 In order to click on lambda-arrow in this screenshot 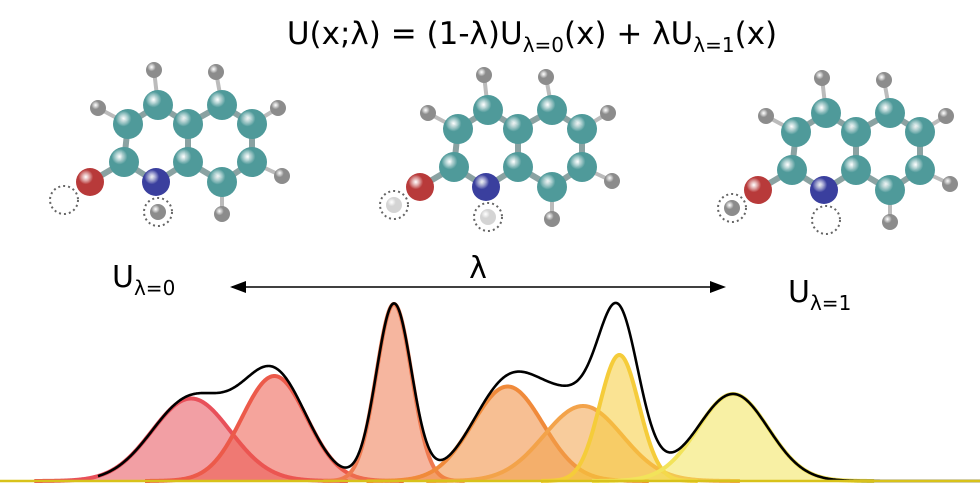, I will do `click(478, 287)`.